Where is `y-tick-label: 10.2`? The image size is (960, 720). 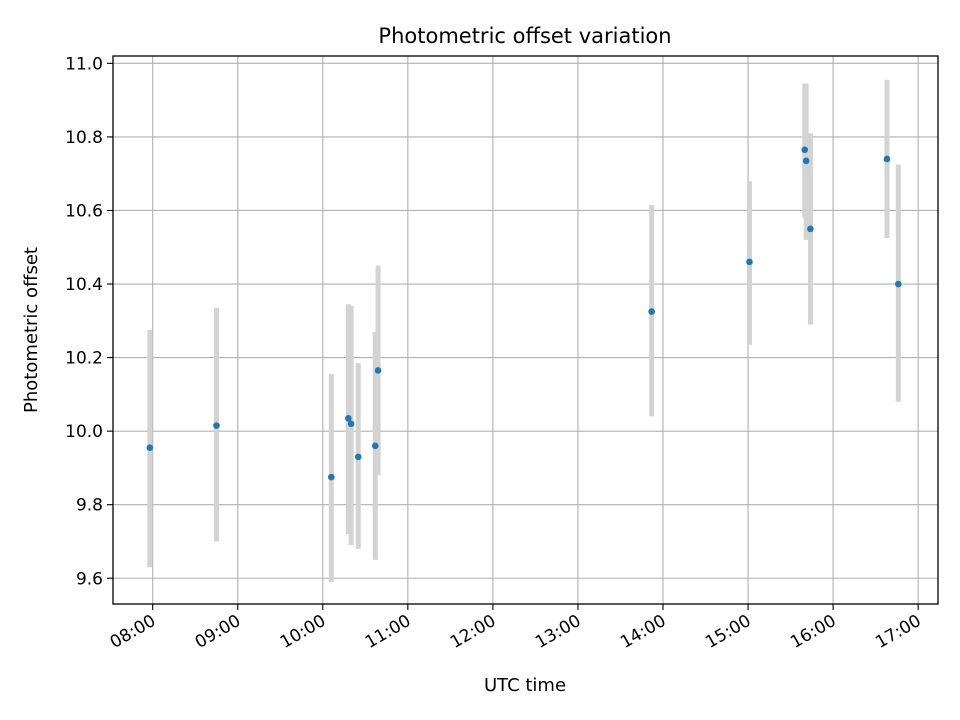 y-tick-label: 10.2 is located at coordinates (84, 359).